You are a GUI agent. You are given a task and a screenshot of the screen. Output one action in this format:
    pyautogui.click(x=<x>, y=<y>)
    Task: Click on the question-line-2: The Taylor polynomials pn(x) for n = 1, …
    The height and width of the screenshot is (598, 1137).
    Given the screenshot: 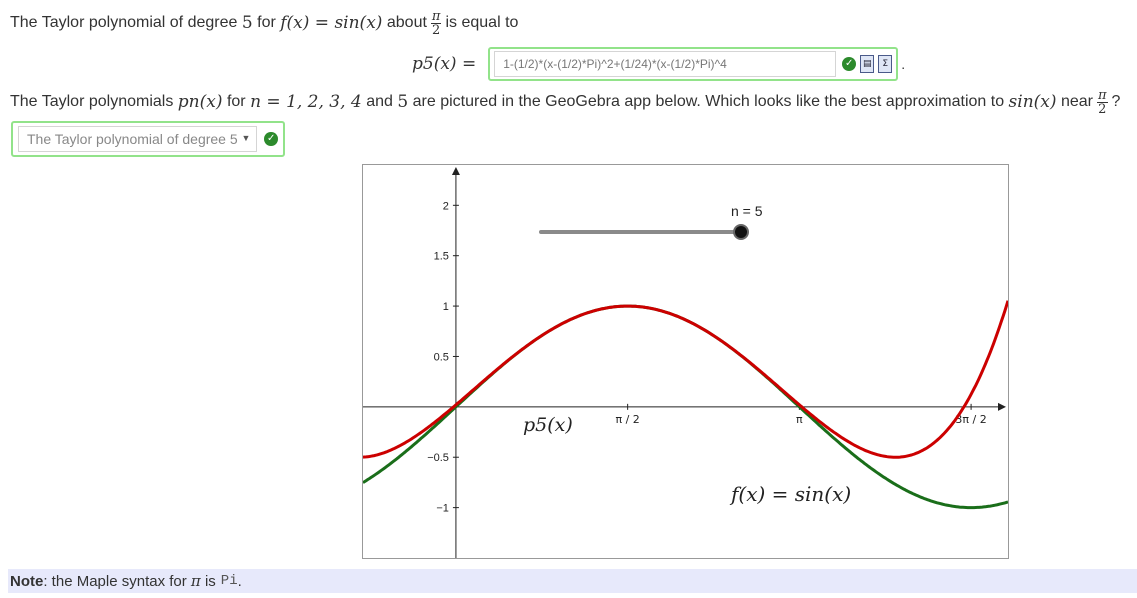 What is the action you would take?
    pyautogui.click(x=565, y=102)
    